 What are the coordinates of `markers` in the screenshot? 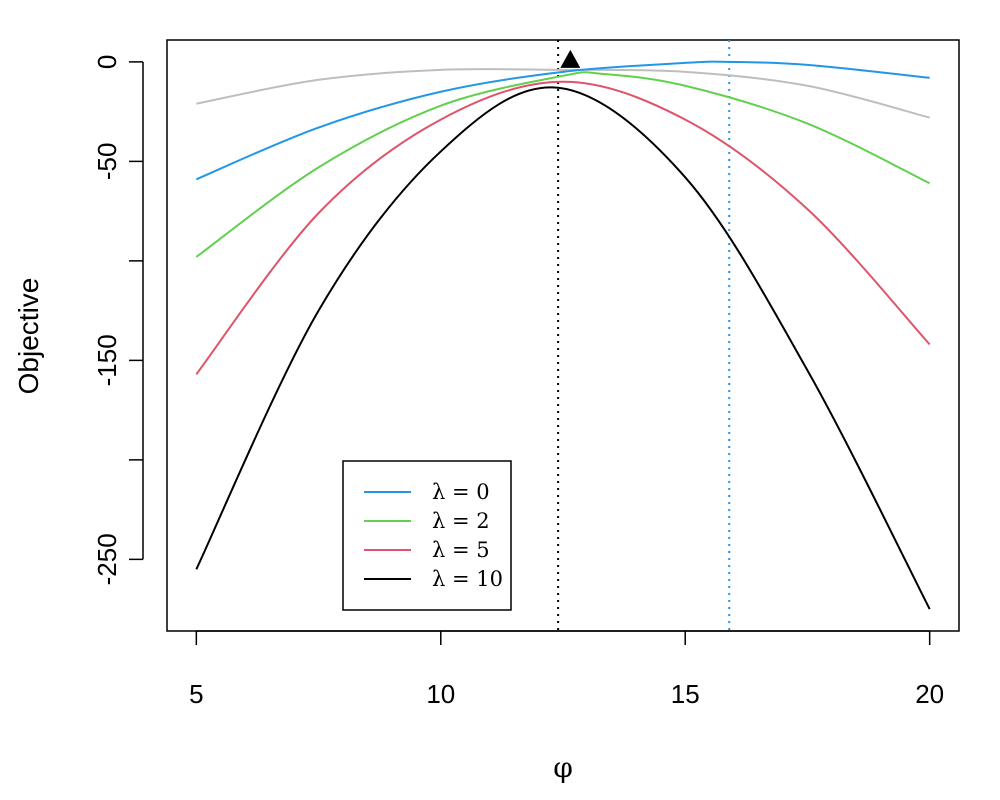 It's located at (570, 58).